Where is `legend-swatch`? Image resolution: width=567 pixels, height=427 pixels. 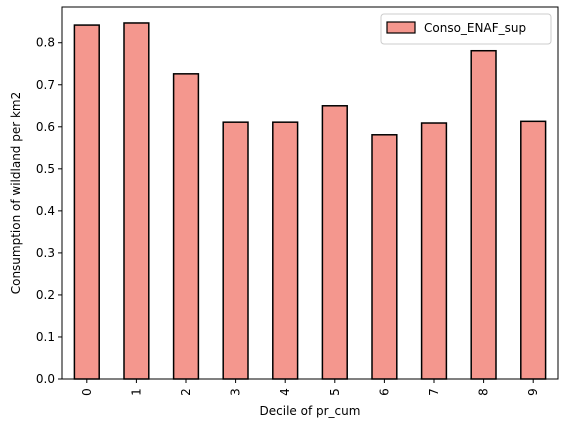 legend-swatch is located at coordinates (401, 27).